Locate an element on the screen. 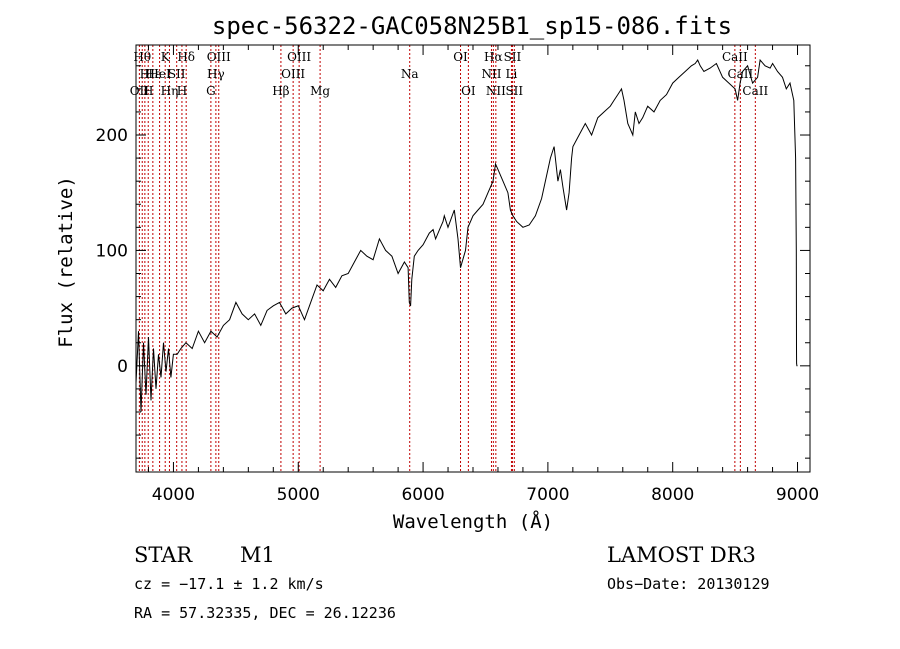  y-axis-label: Flux (relative) is located at coordinates (66, 262).